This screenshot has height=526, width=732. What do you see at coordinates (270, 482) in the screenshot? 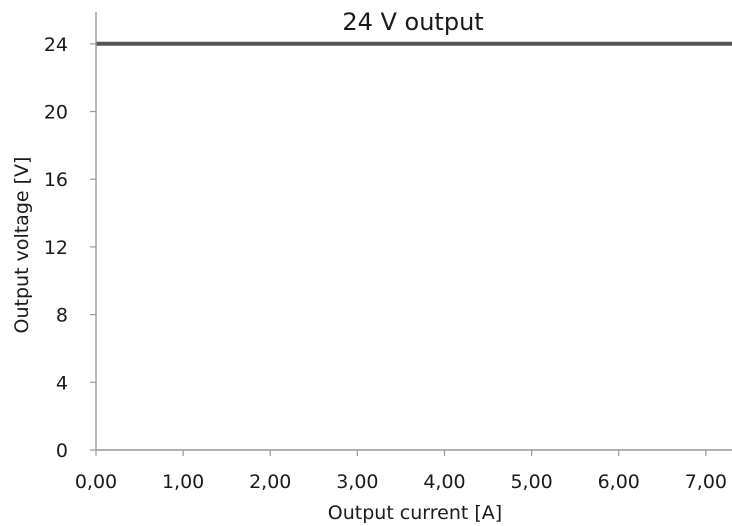
I see `x-tick-label: 2,00` at bounding box center [270, 482].